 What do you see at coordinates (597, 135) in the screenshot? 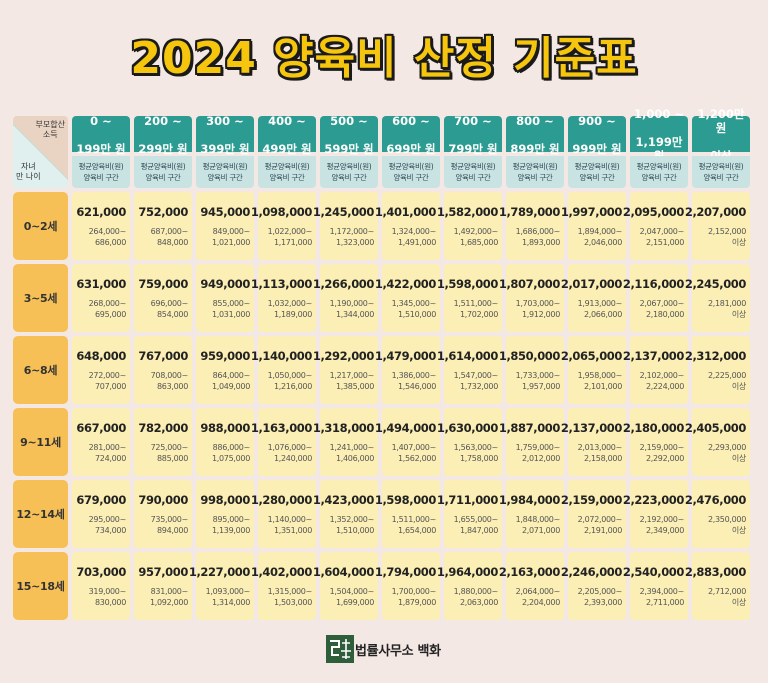
I see `income-bracket-header: 900 ~ 999만 원` at bounding box center [597, 135].